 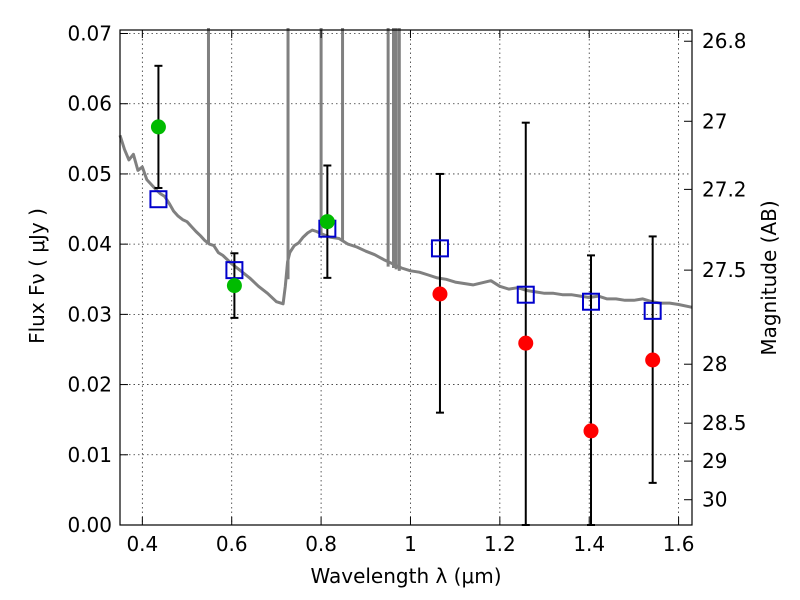 I want to click on x-tick-label: 1.4, so click(x=589, y=544).